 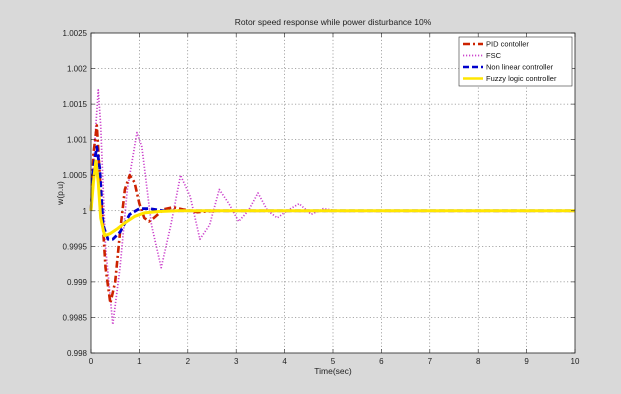 What do you see at coordinates (60, 193) in the screenshot?
I see `y-axis-title: w(p.u)` at bounding box center [60, 193].